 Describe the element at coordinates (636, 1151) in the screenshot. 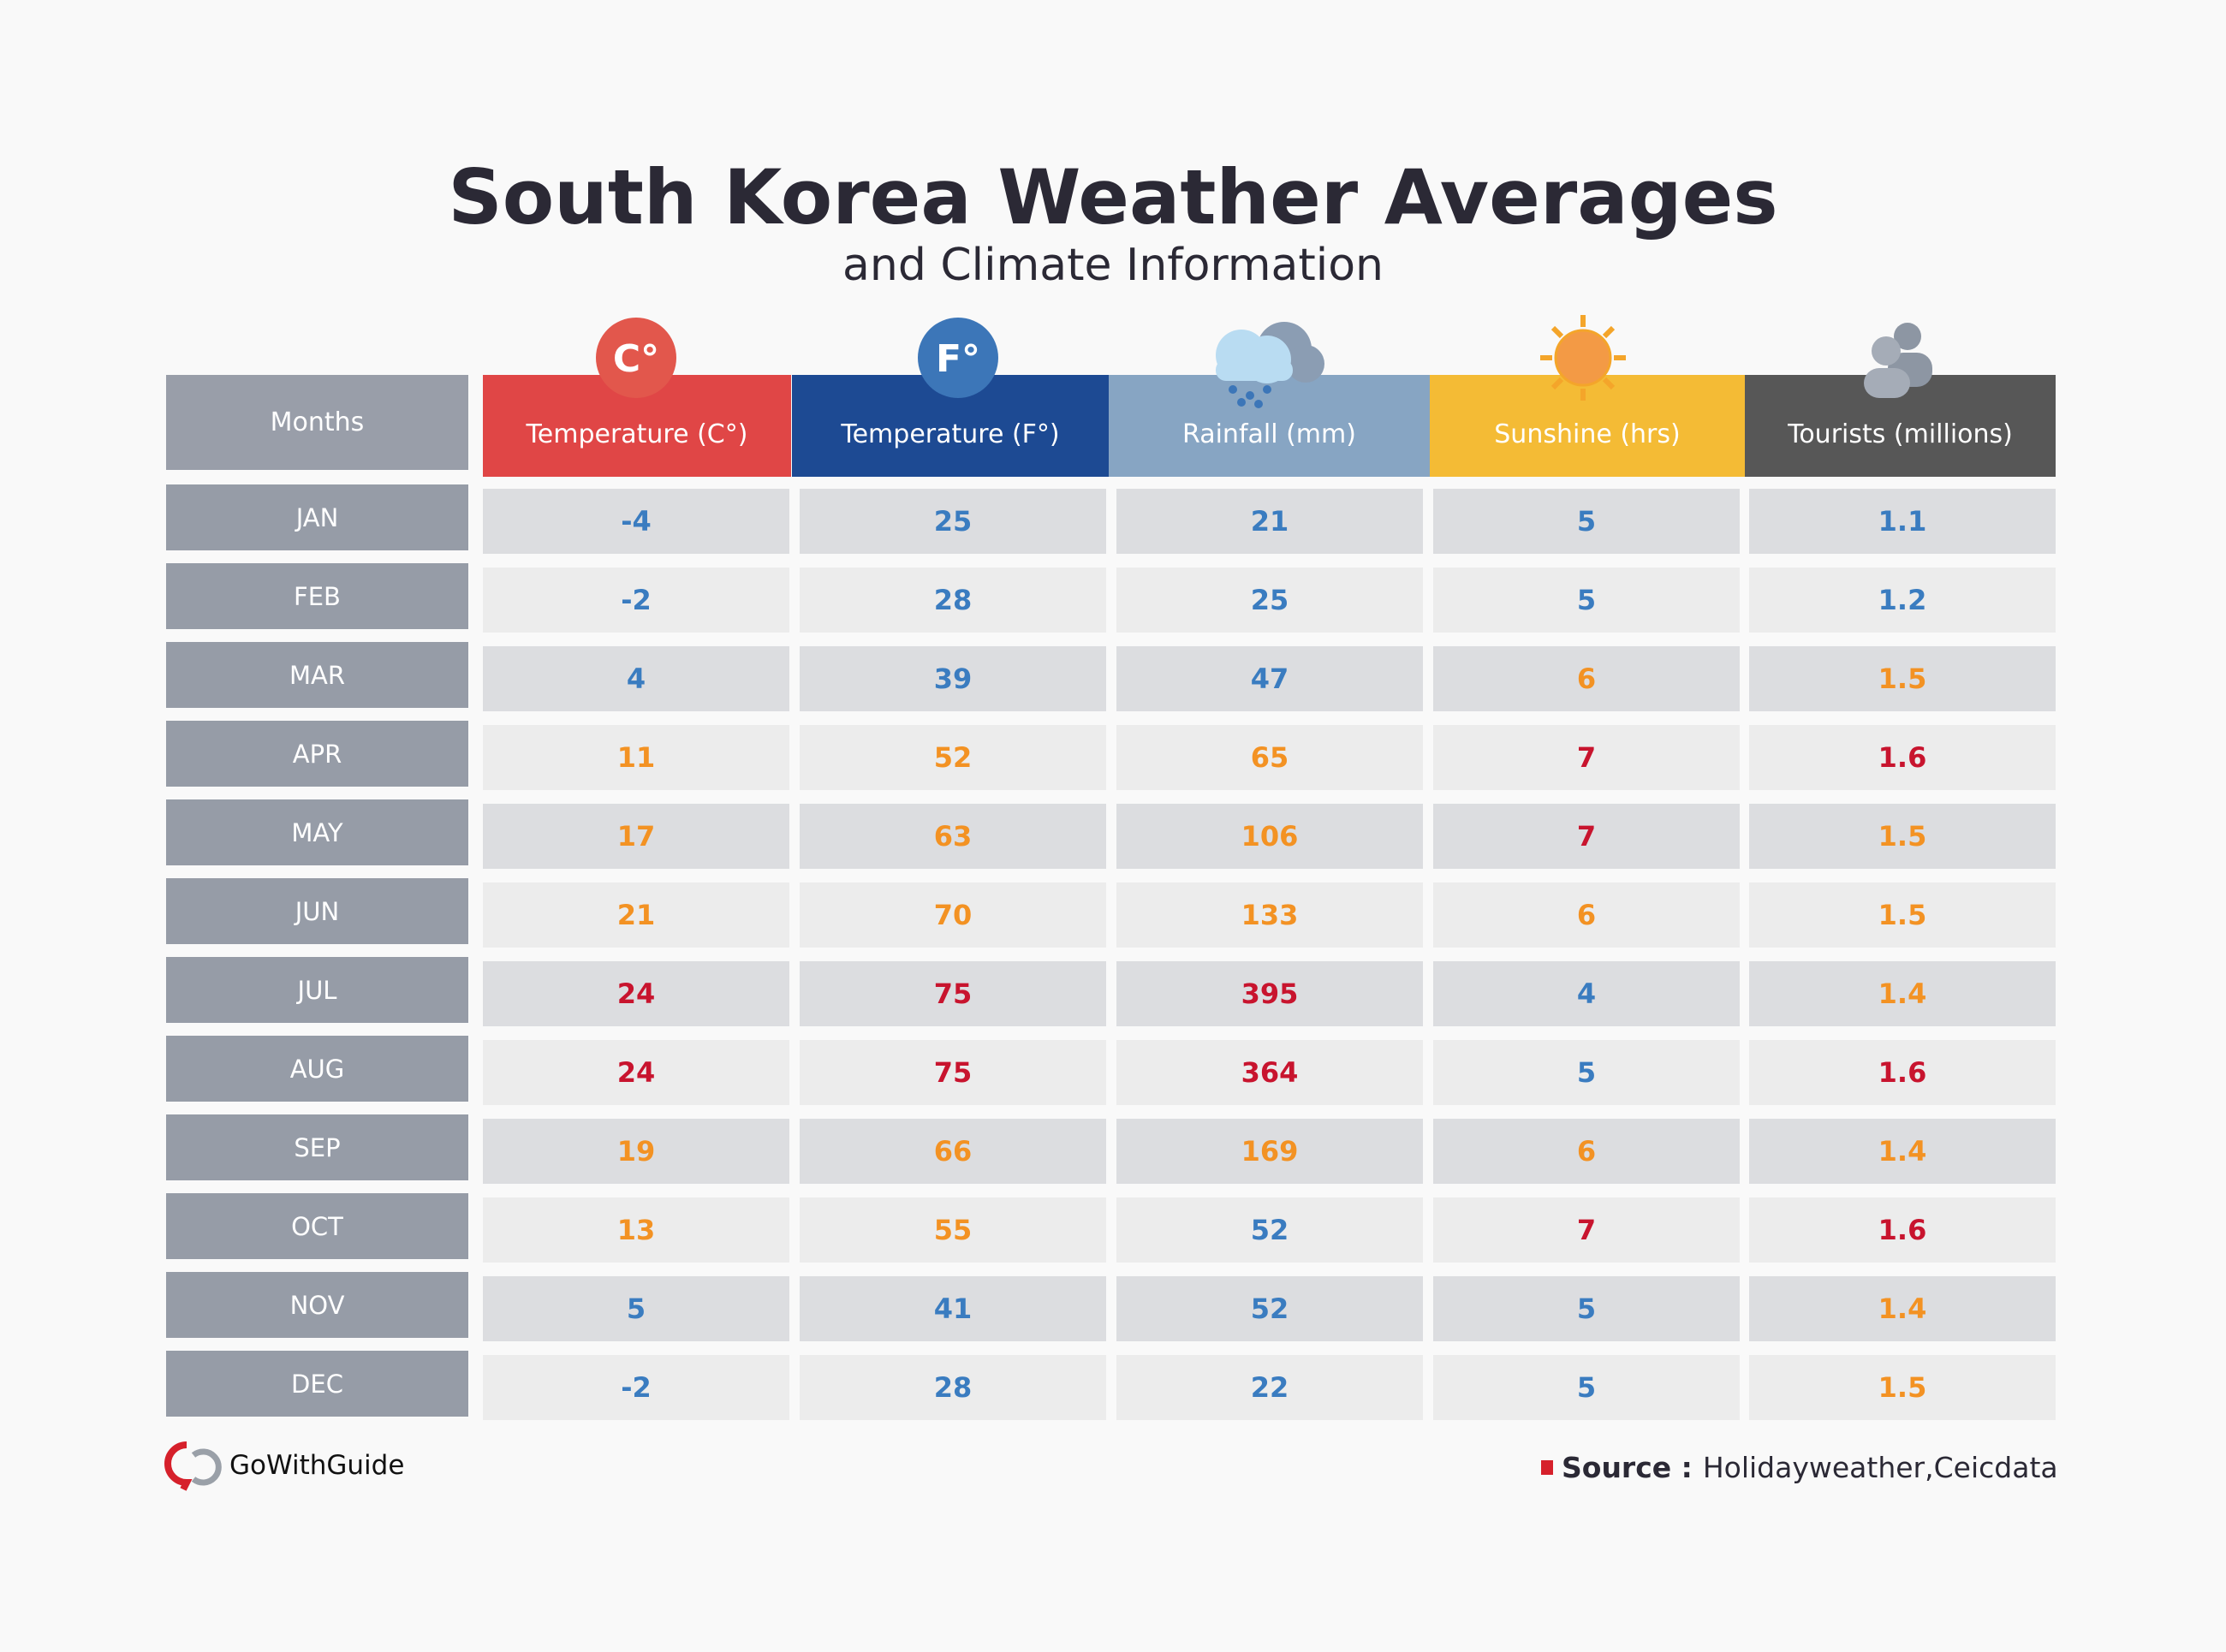

I see `value-cell: 19` at that location.